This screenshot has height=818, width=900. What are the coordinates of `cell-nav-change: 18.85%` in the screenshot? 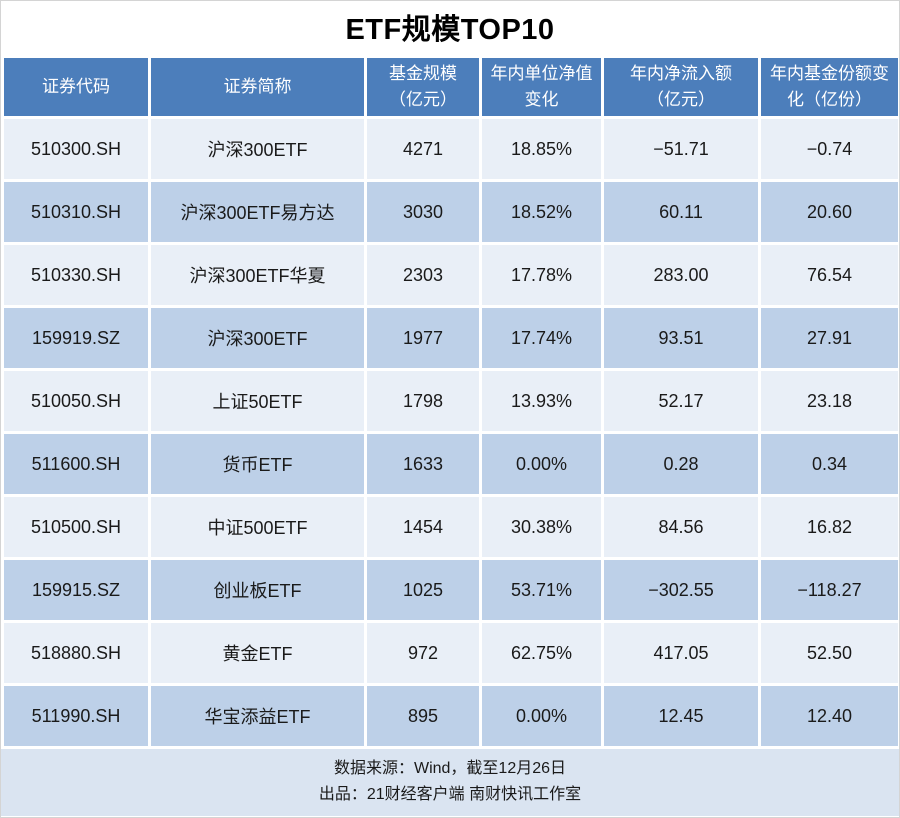 It's located at (541, 149).